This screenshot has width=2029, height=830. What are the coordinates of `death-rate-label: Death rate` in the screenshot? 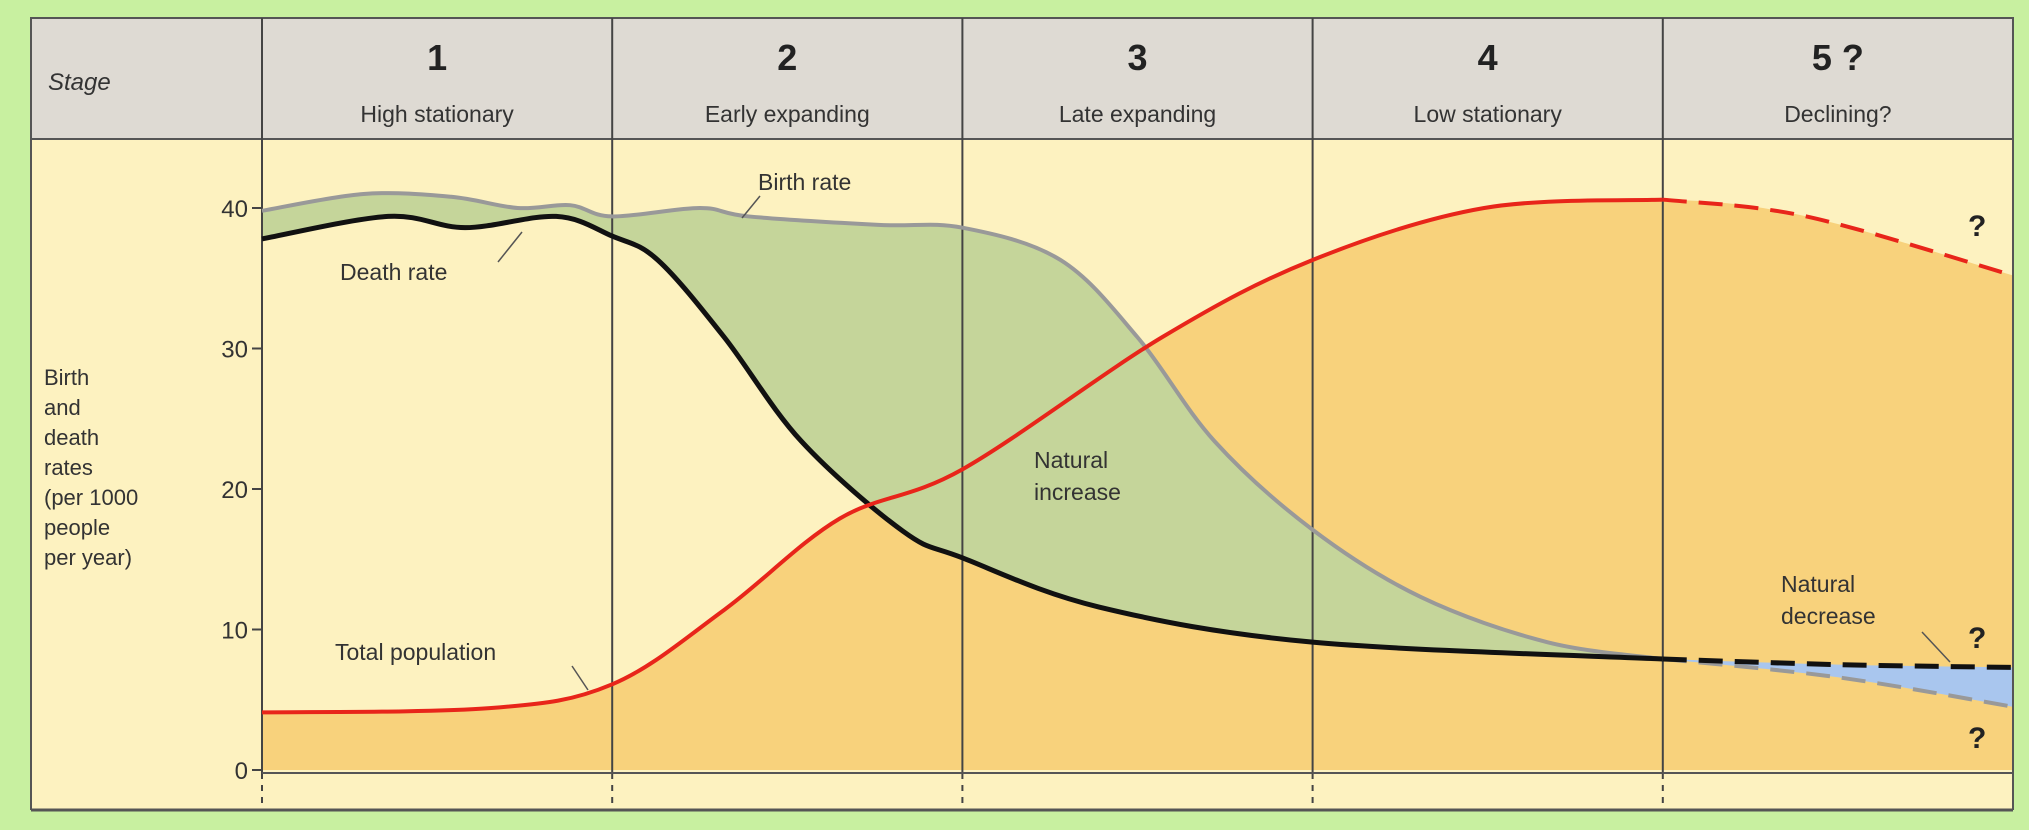 It's located at (393, 272).